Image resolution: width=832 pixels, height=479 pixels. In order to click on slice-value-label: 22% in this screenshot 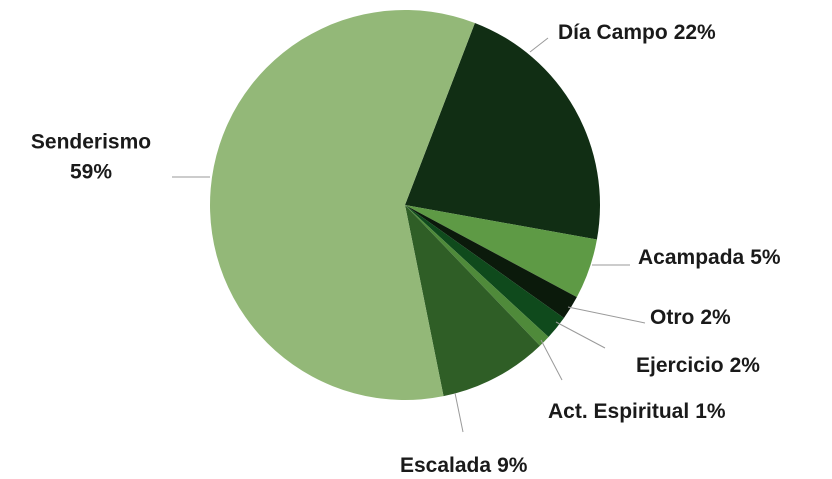, I will do `click(695, 32)`.